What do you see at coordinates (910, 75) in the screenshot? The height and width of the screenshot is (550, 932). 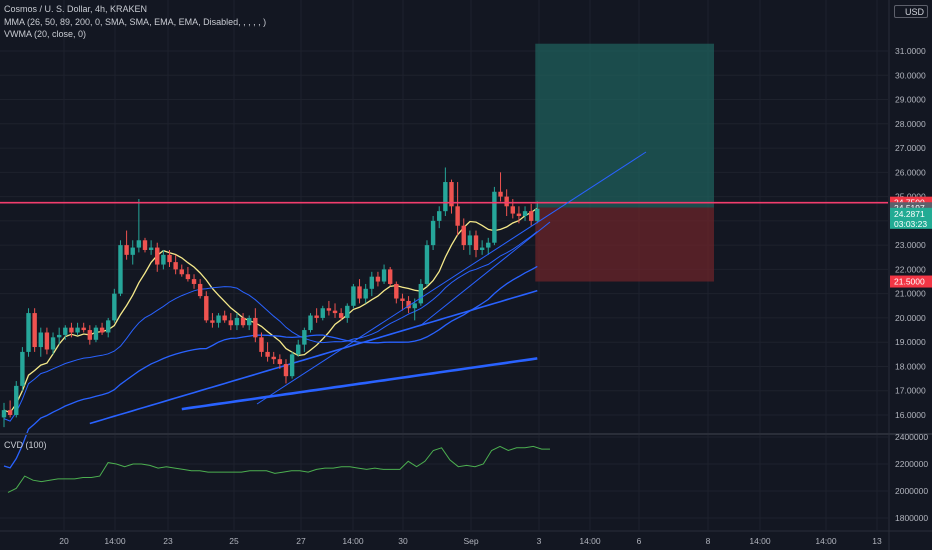 I see `price-tick-label: 30.0000` at bounding box center [910, 75].